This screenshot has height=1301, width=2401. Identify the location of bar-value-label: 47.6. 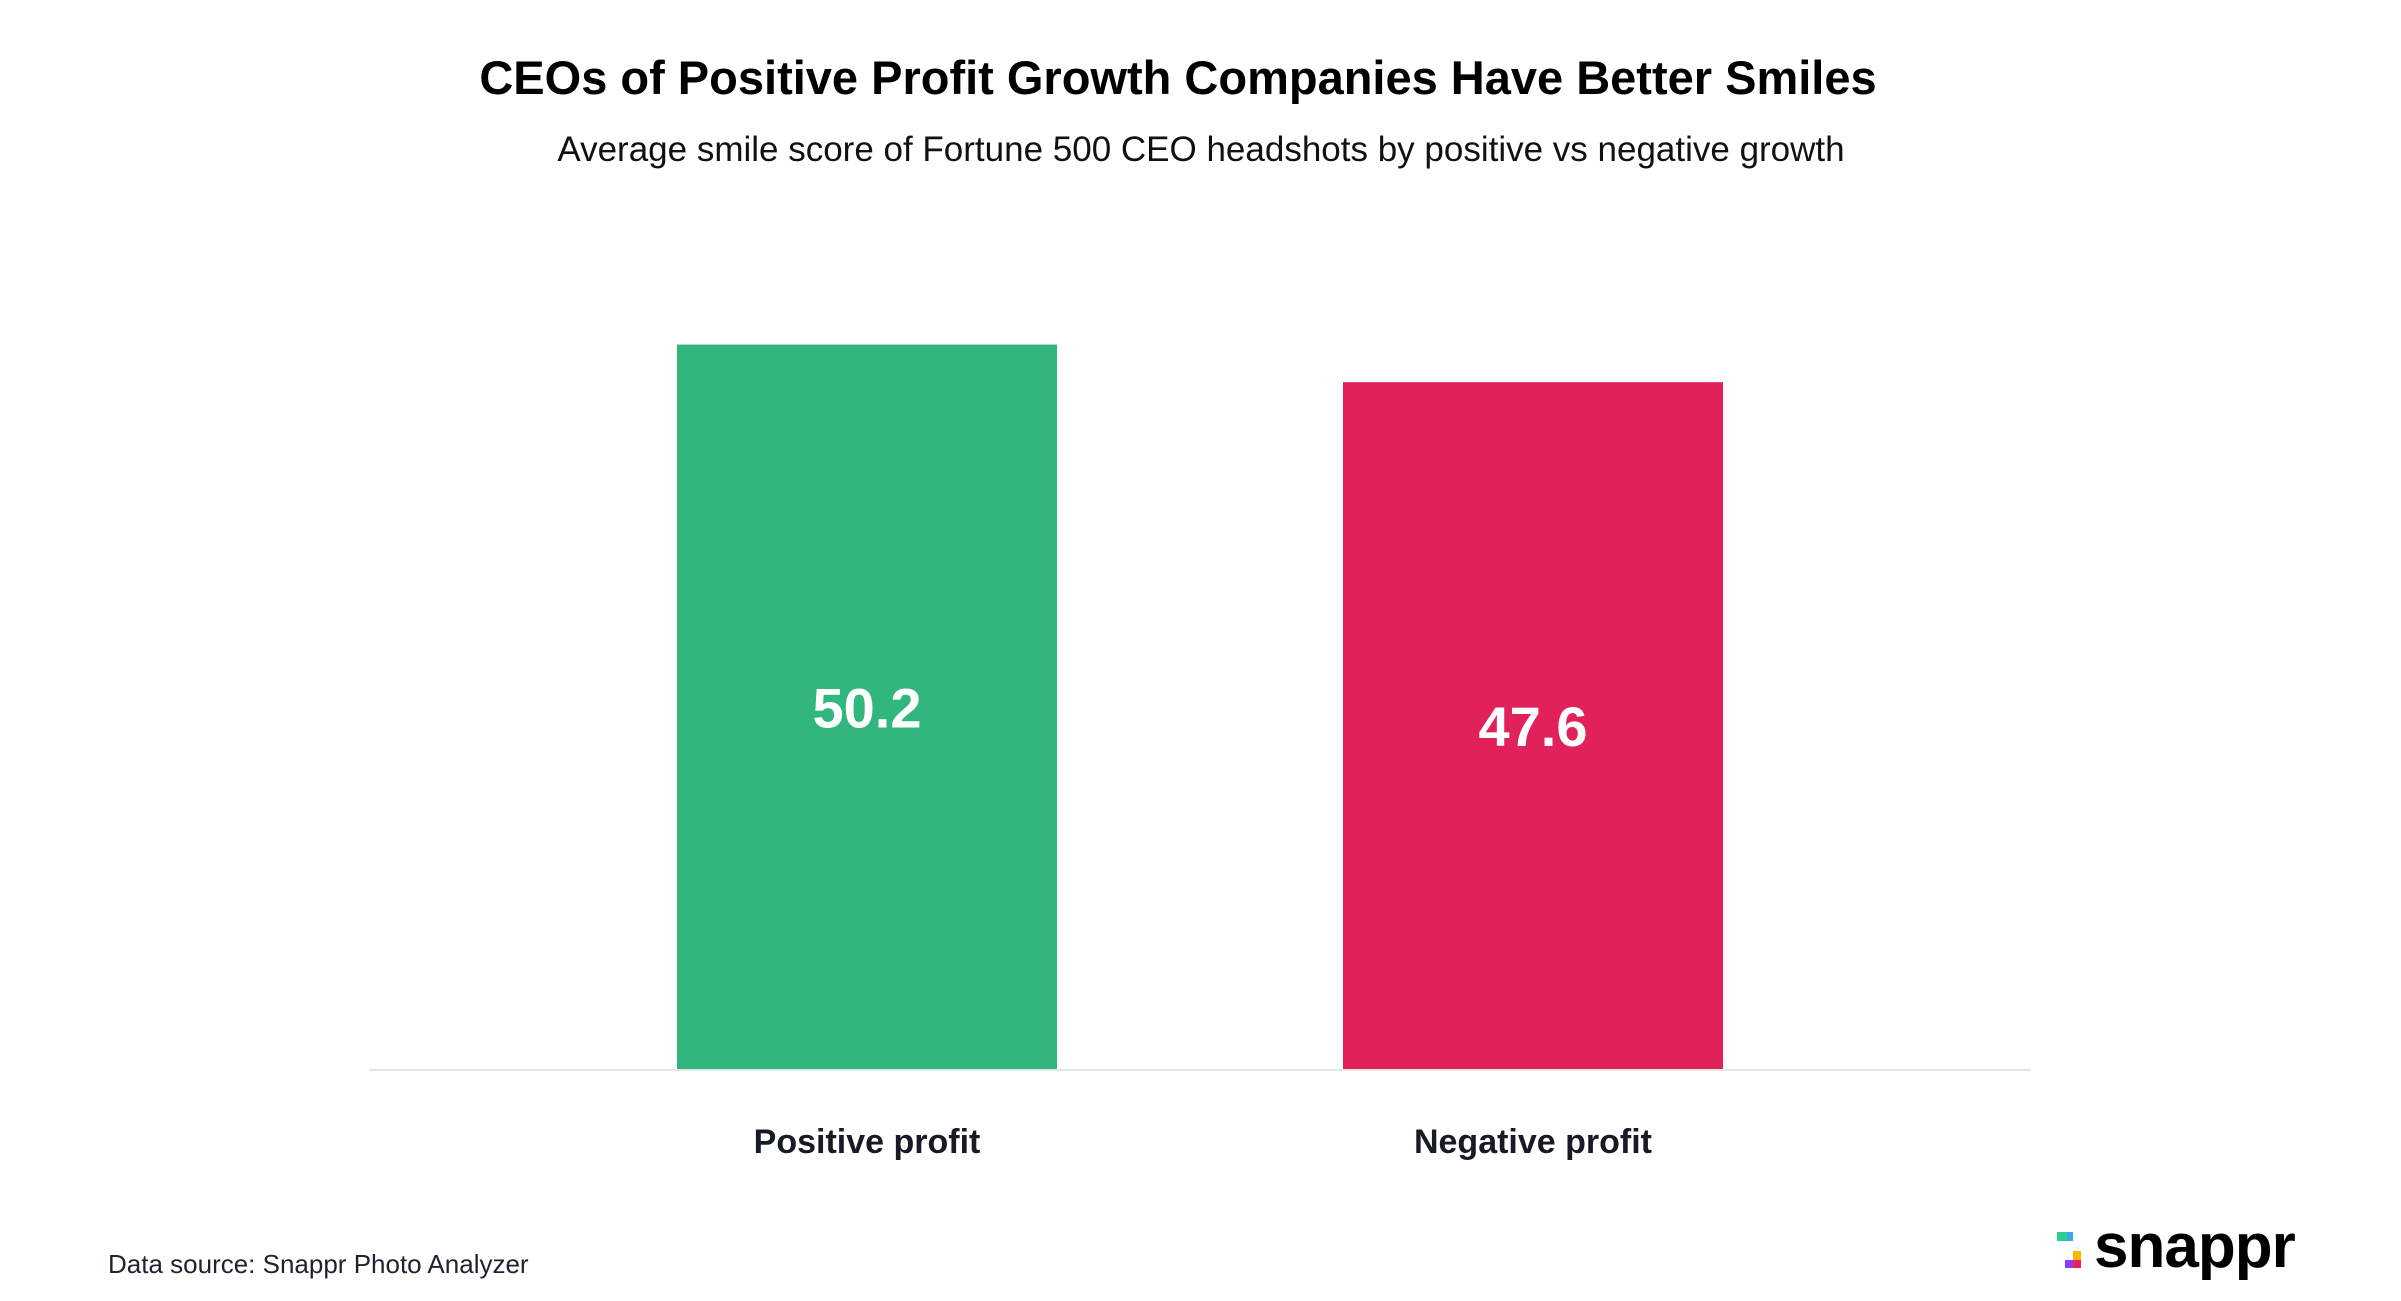
(1533, 726).